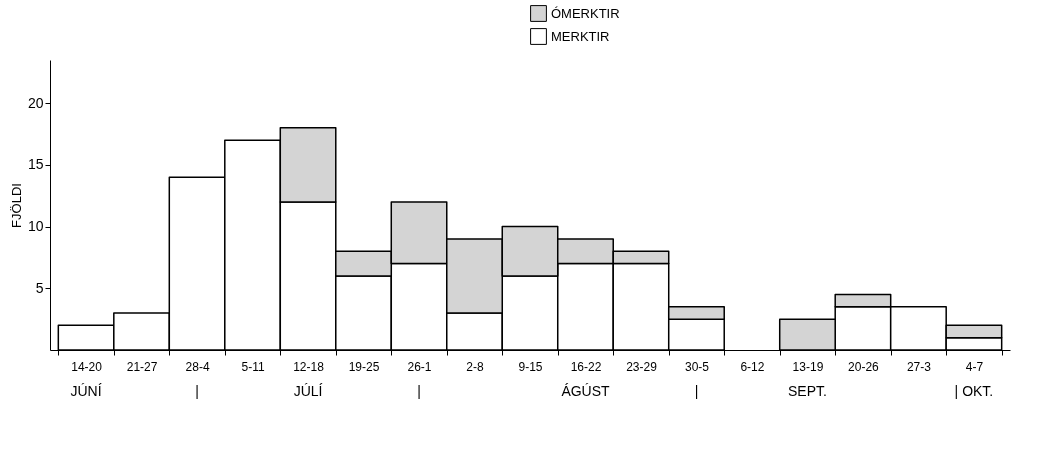  I want to click on x-tick-label: 23-29, so click(642, 366).